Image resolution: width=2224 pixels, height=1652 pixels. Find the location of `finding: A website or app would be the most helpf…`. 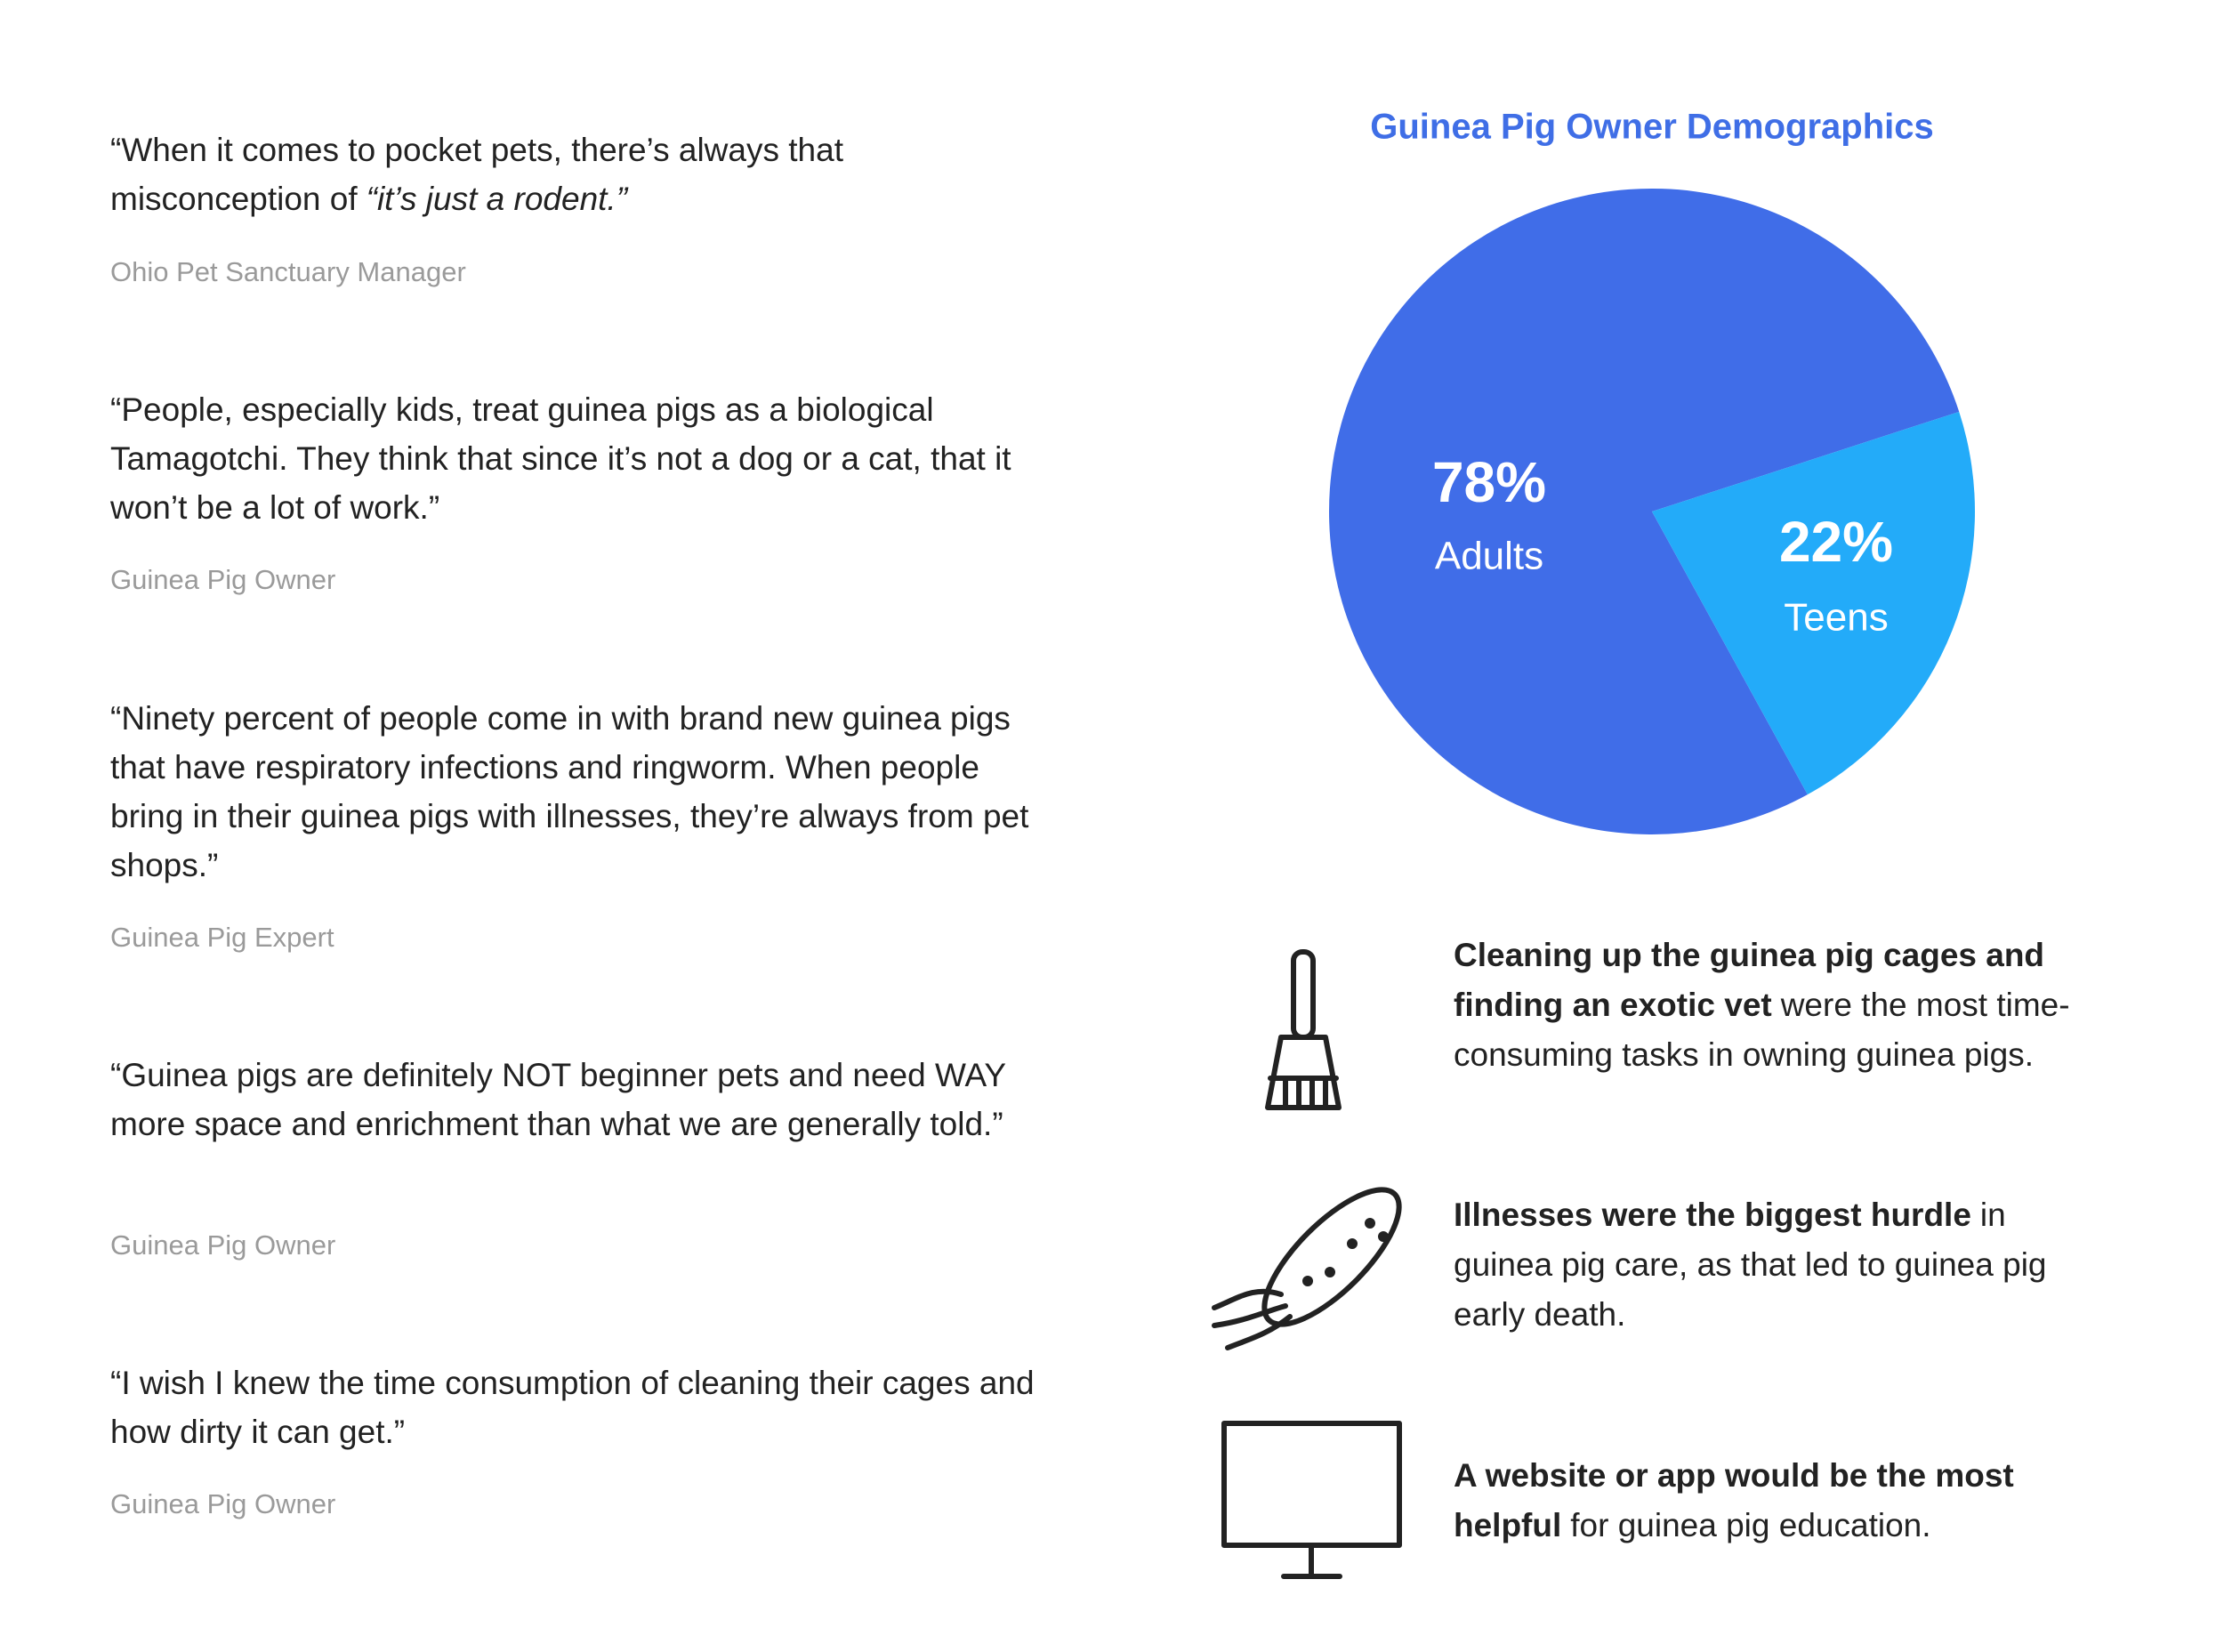

finding: A website or app would be the most helpf… is located at coordinates (1778, 1501).